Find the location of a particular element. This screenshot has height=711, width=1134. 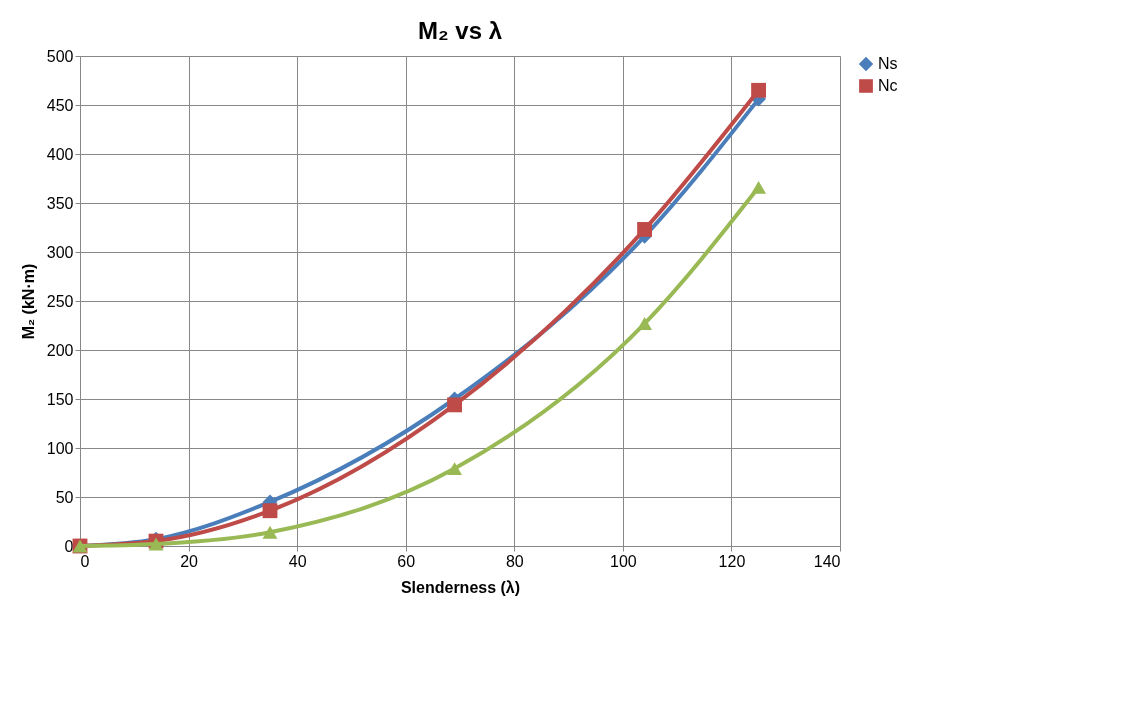

y-tick-label: 200 is located at coordinates (60, 350).